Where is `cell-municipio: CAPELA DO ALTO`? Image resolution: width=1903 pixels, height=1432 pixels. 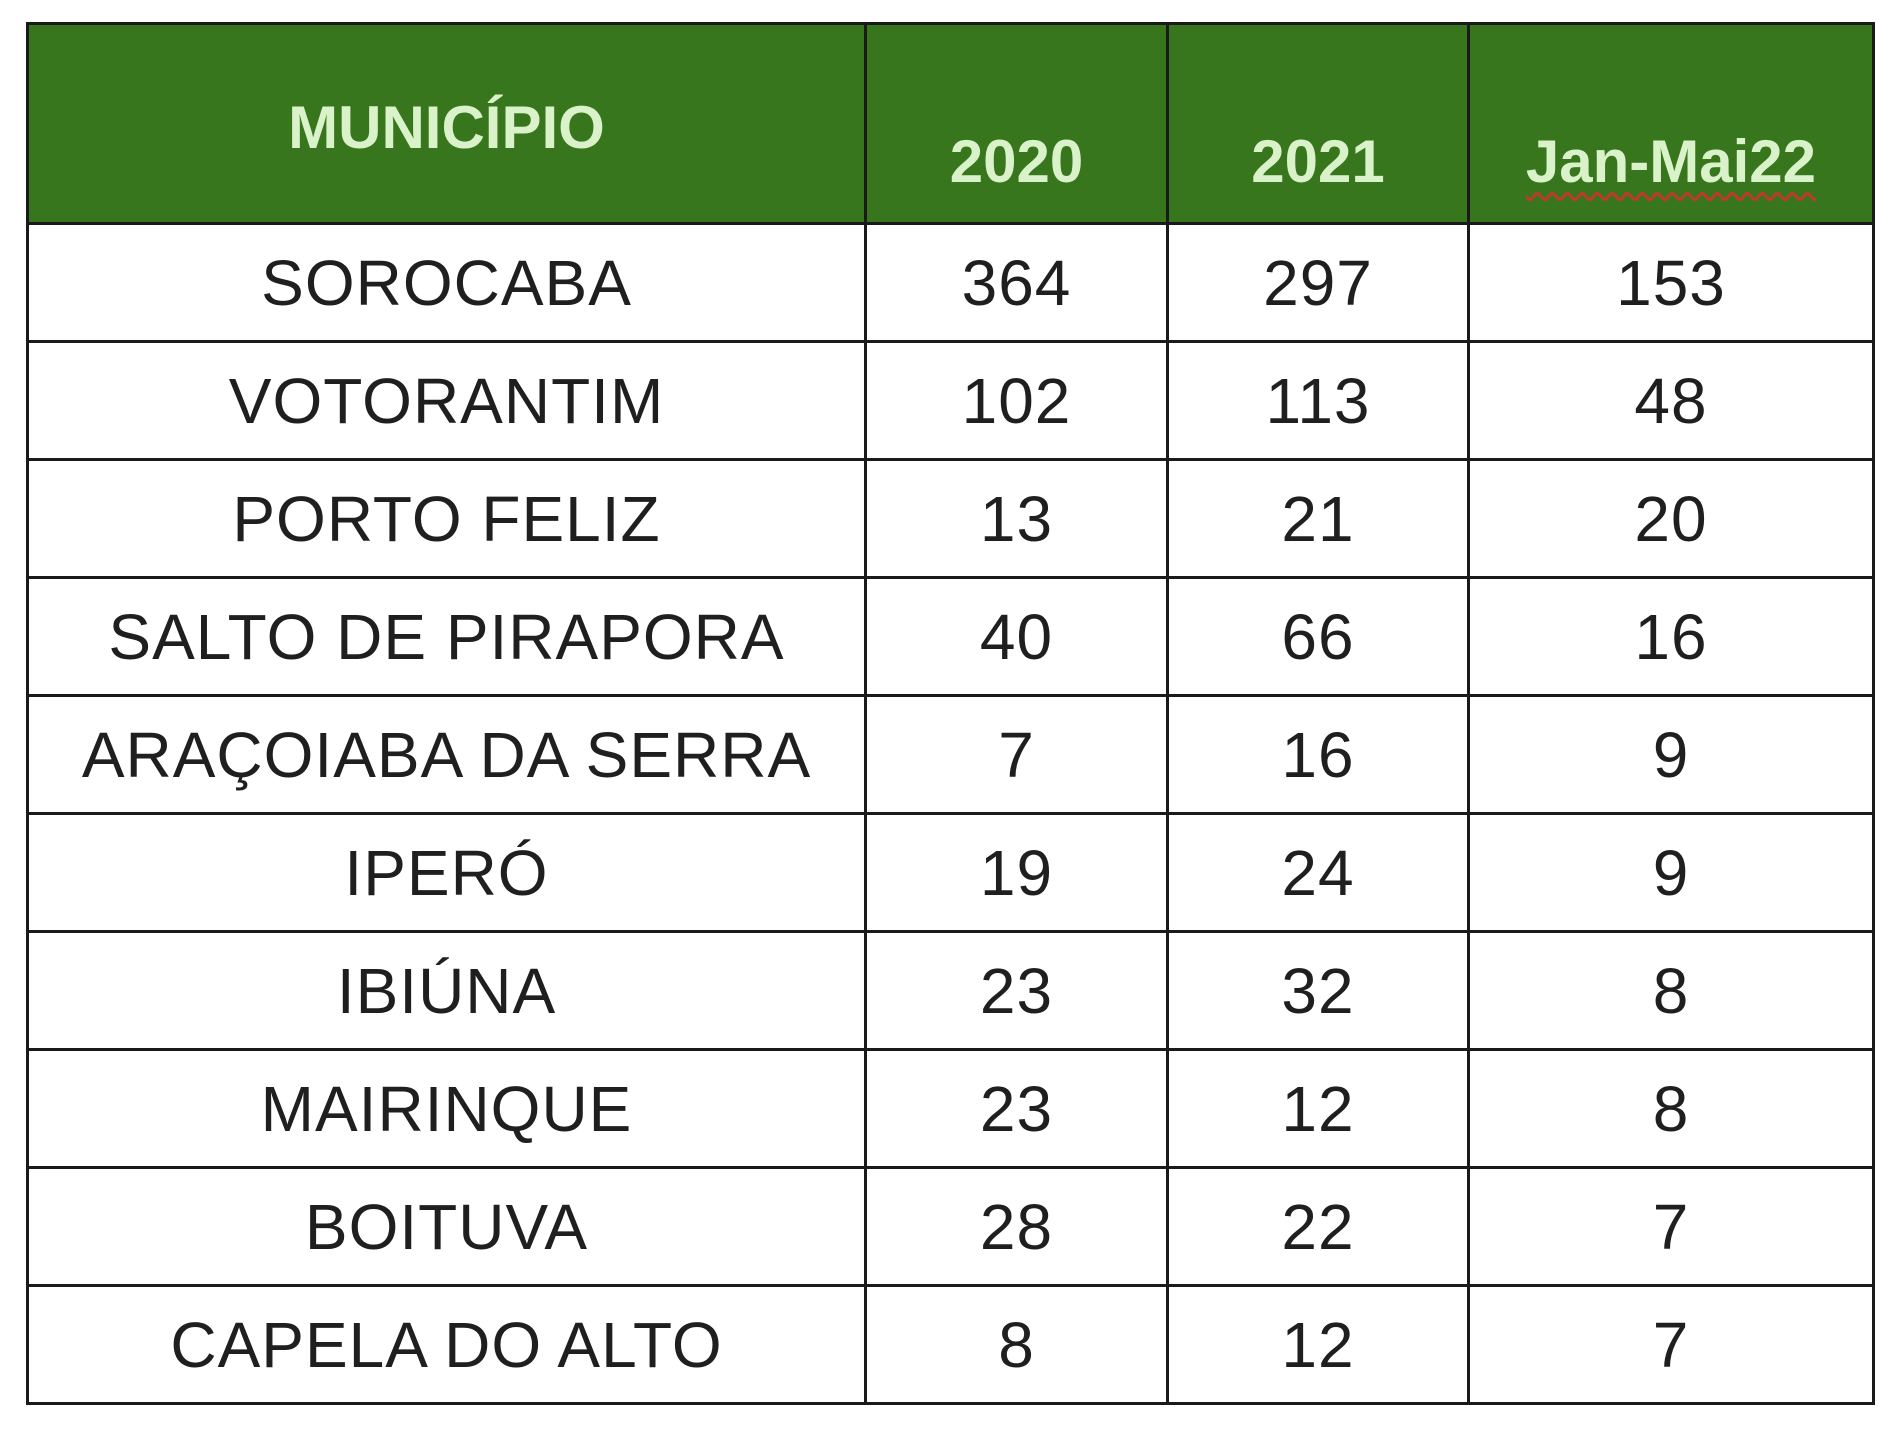
cell-municipio: CAPELA DO ALTO is located at coordinates (446, 1344).